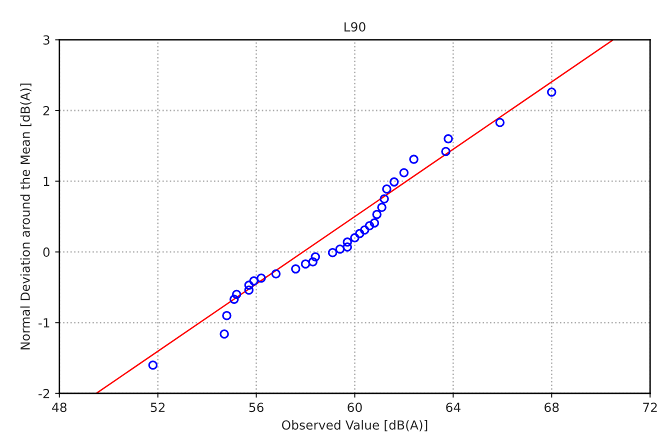 Image resolution: width=660 pixels, height=442 pixels. Describe the element at coordinates (355, 426) in the screenshot. I see `x-axis-title: Observed Value [dB(A)]` at that location.